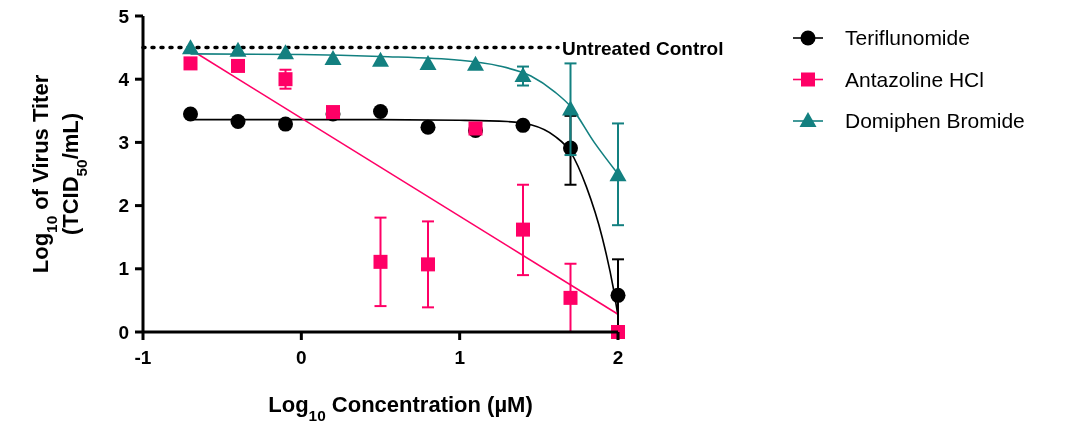 The image size is (1081, 423). What do you see at coordinates (460, 357) in the screenshot?
I see `x-tick-label: 1` at bounding box center [460, 357].